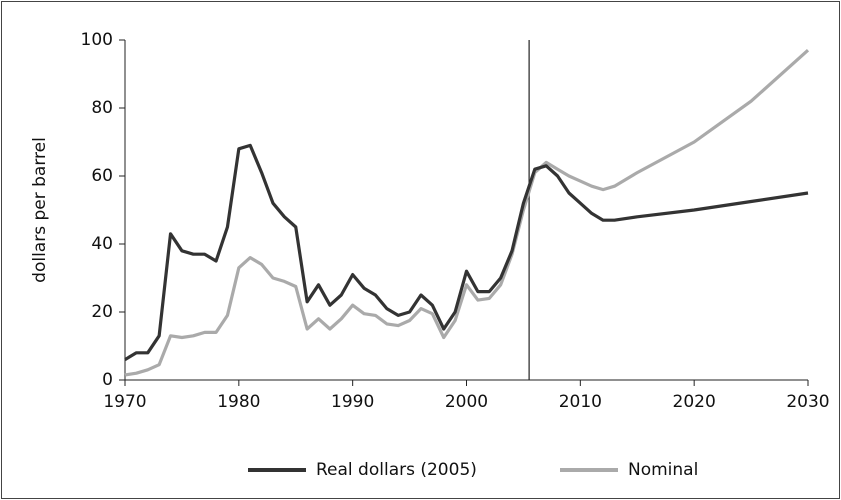 This screenshot has height=500, width=841. I want to click on y-tick-label: 40, so click(102, 244).